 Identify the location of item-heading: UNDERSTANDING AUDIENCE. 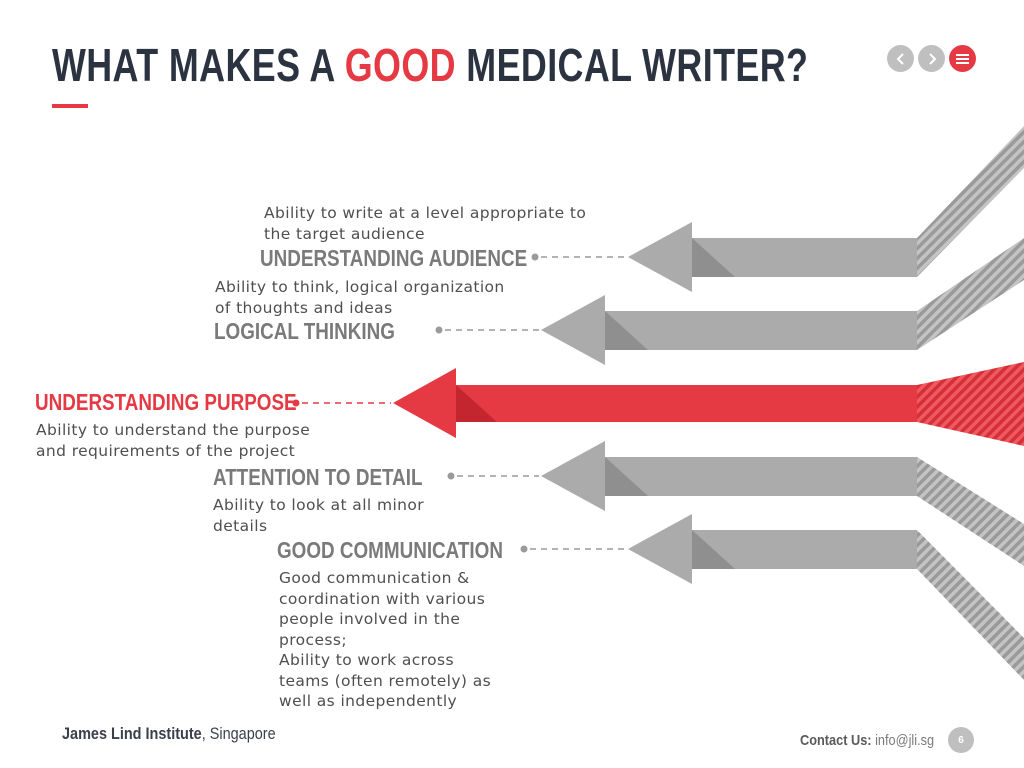
(394, 258).